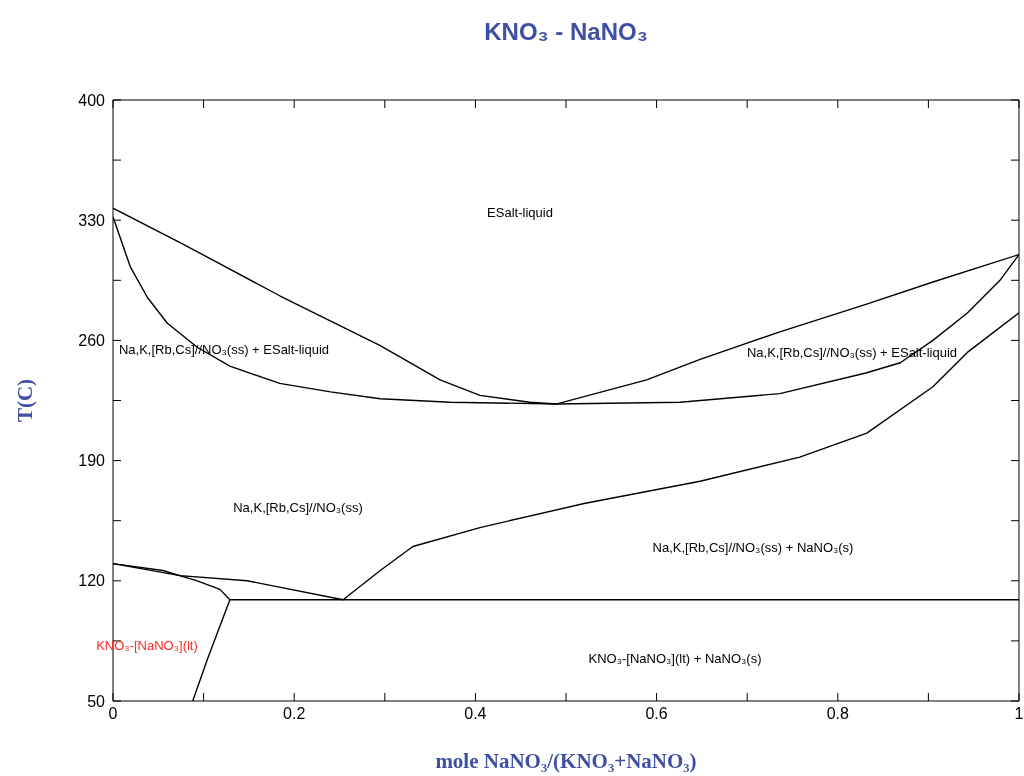  Describe the element at coordinates (1019, 714) in the screenshot. I see `x-tick-label: 1` at that location.